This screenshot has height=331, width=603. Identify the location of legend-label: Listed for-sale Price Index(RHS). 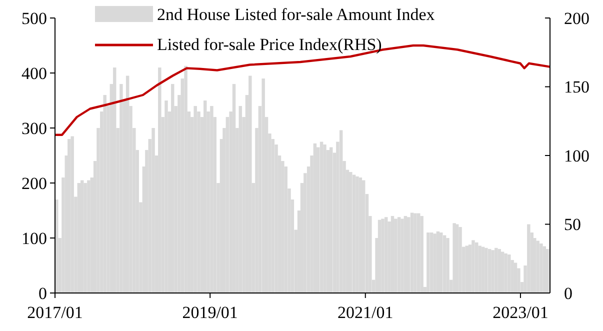
(269, 44).